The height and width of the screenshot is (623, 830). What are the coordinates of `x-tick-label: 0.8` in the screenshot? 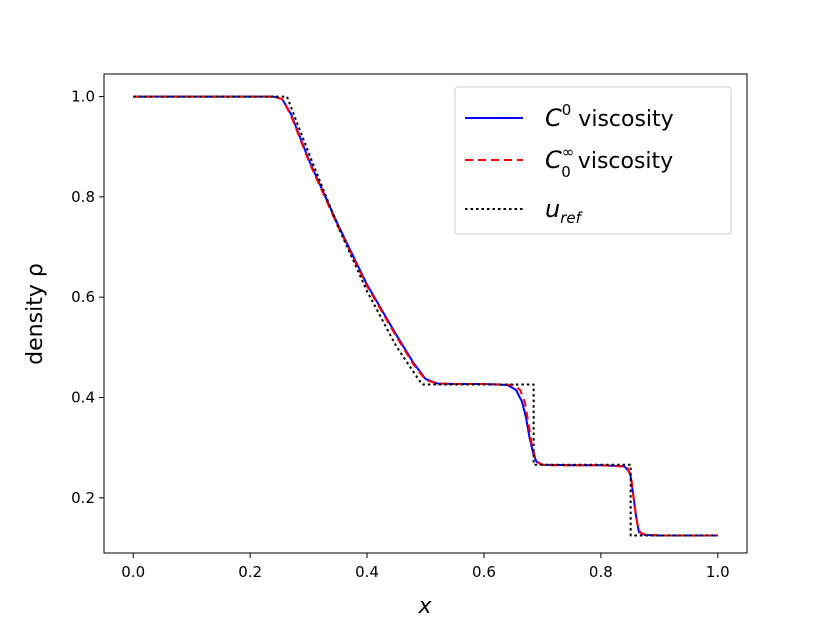 It's located at (601, 572).